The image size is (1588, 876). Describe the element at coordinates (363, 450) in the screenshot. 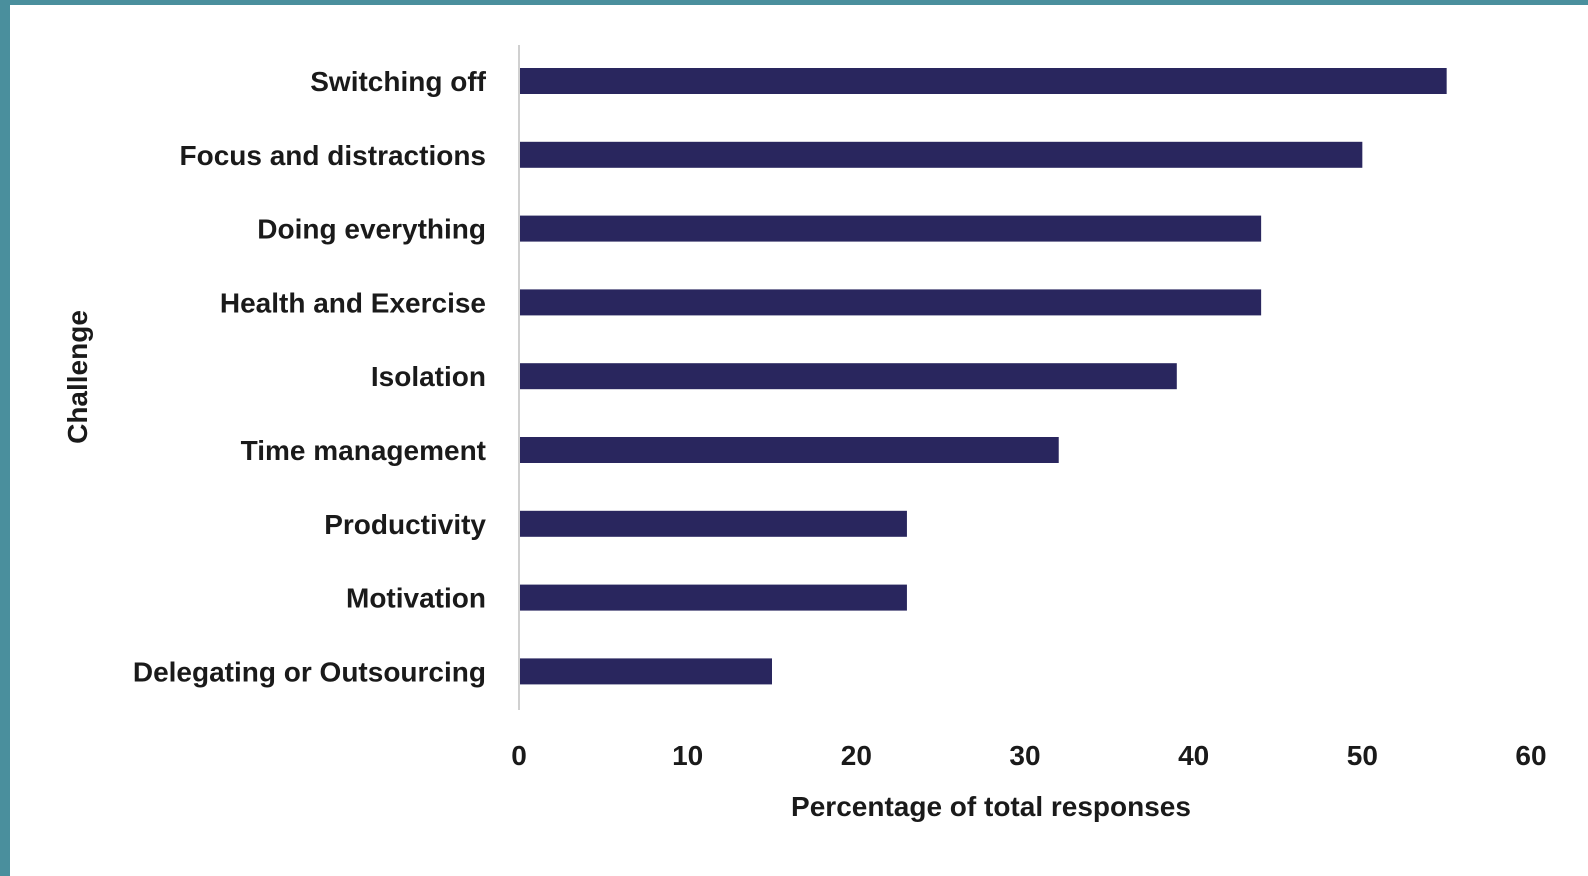

I see `category-label: Time management` at that location.